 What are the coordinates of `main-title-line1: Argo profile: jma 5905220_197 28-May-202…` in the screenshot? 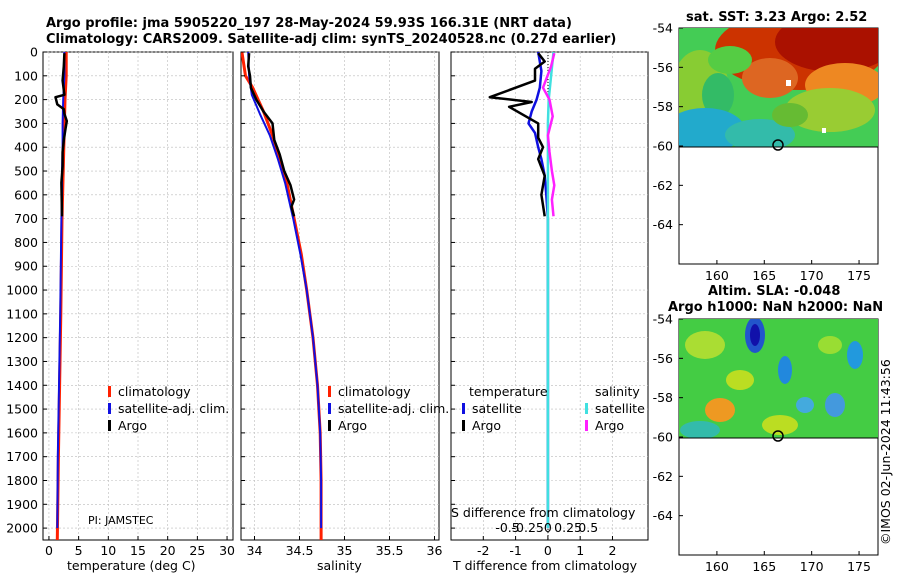 It's located at (309, 23).